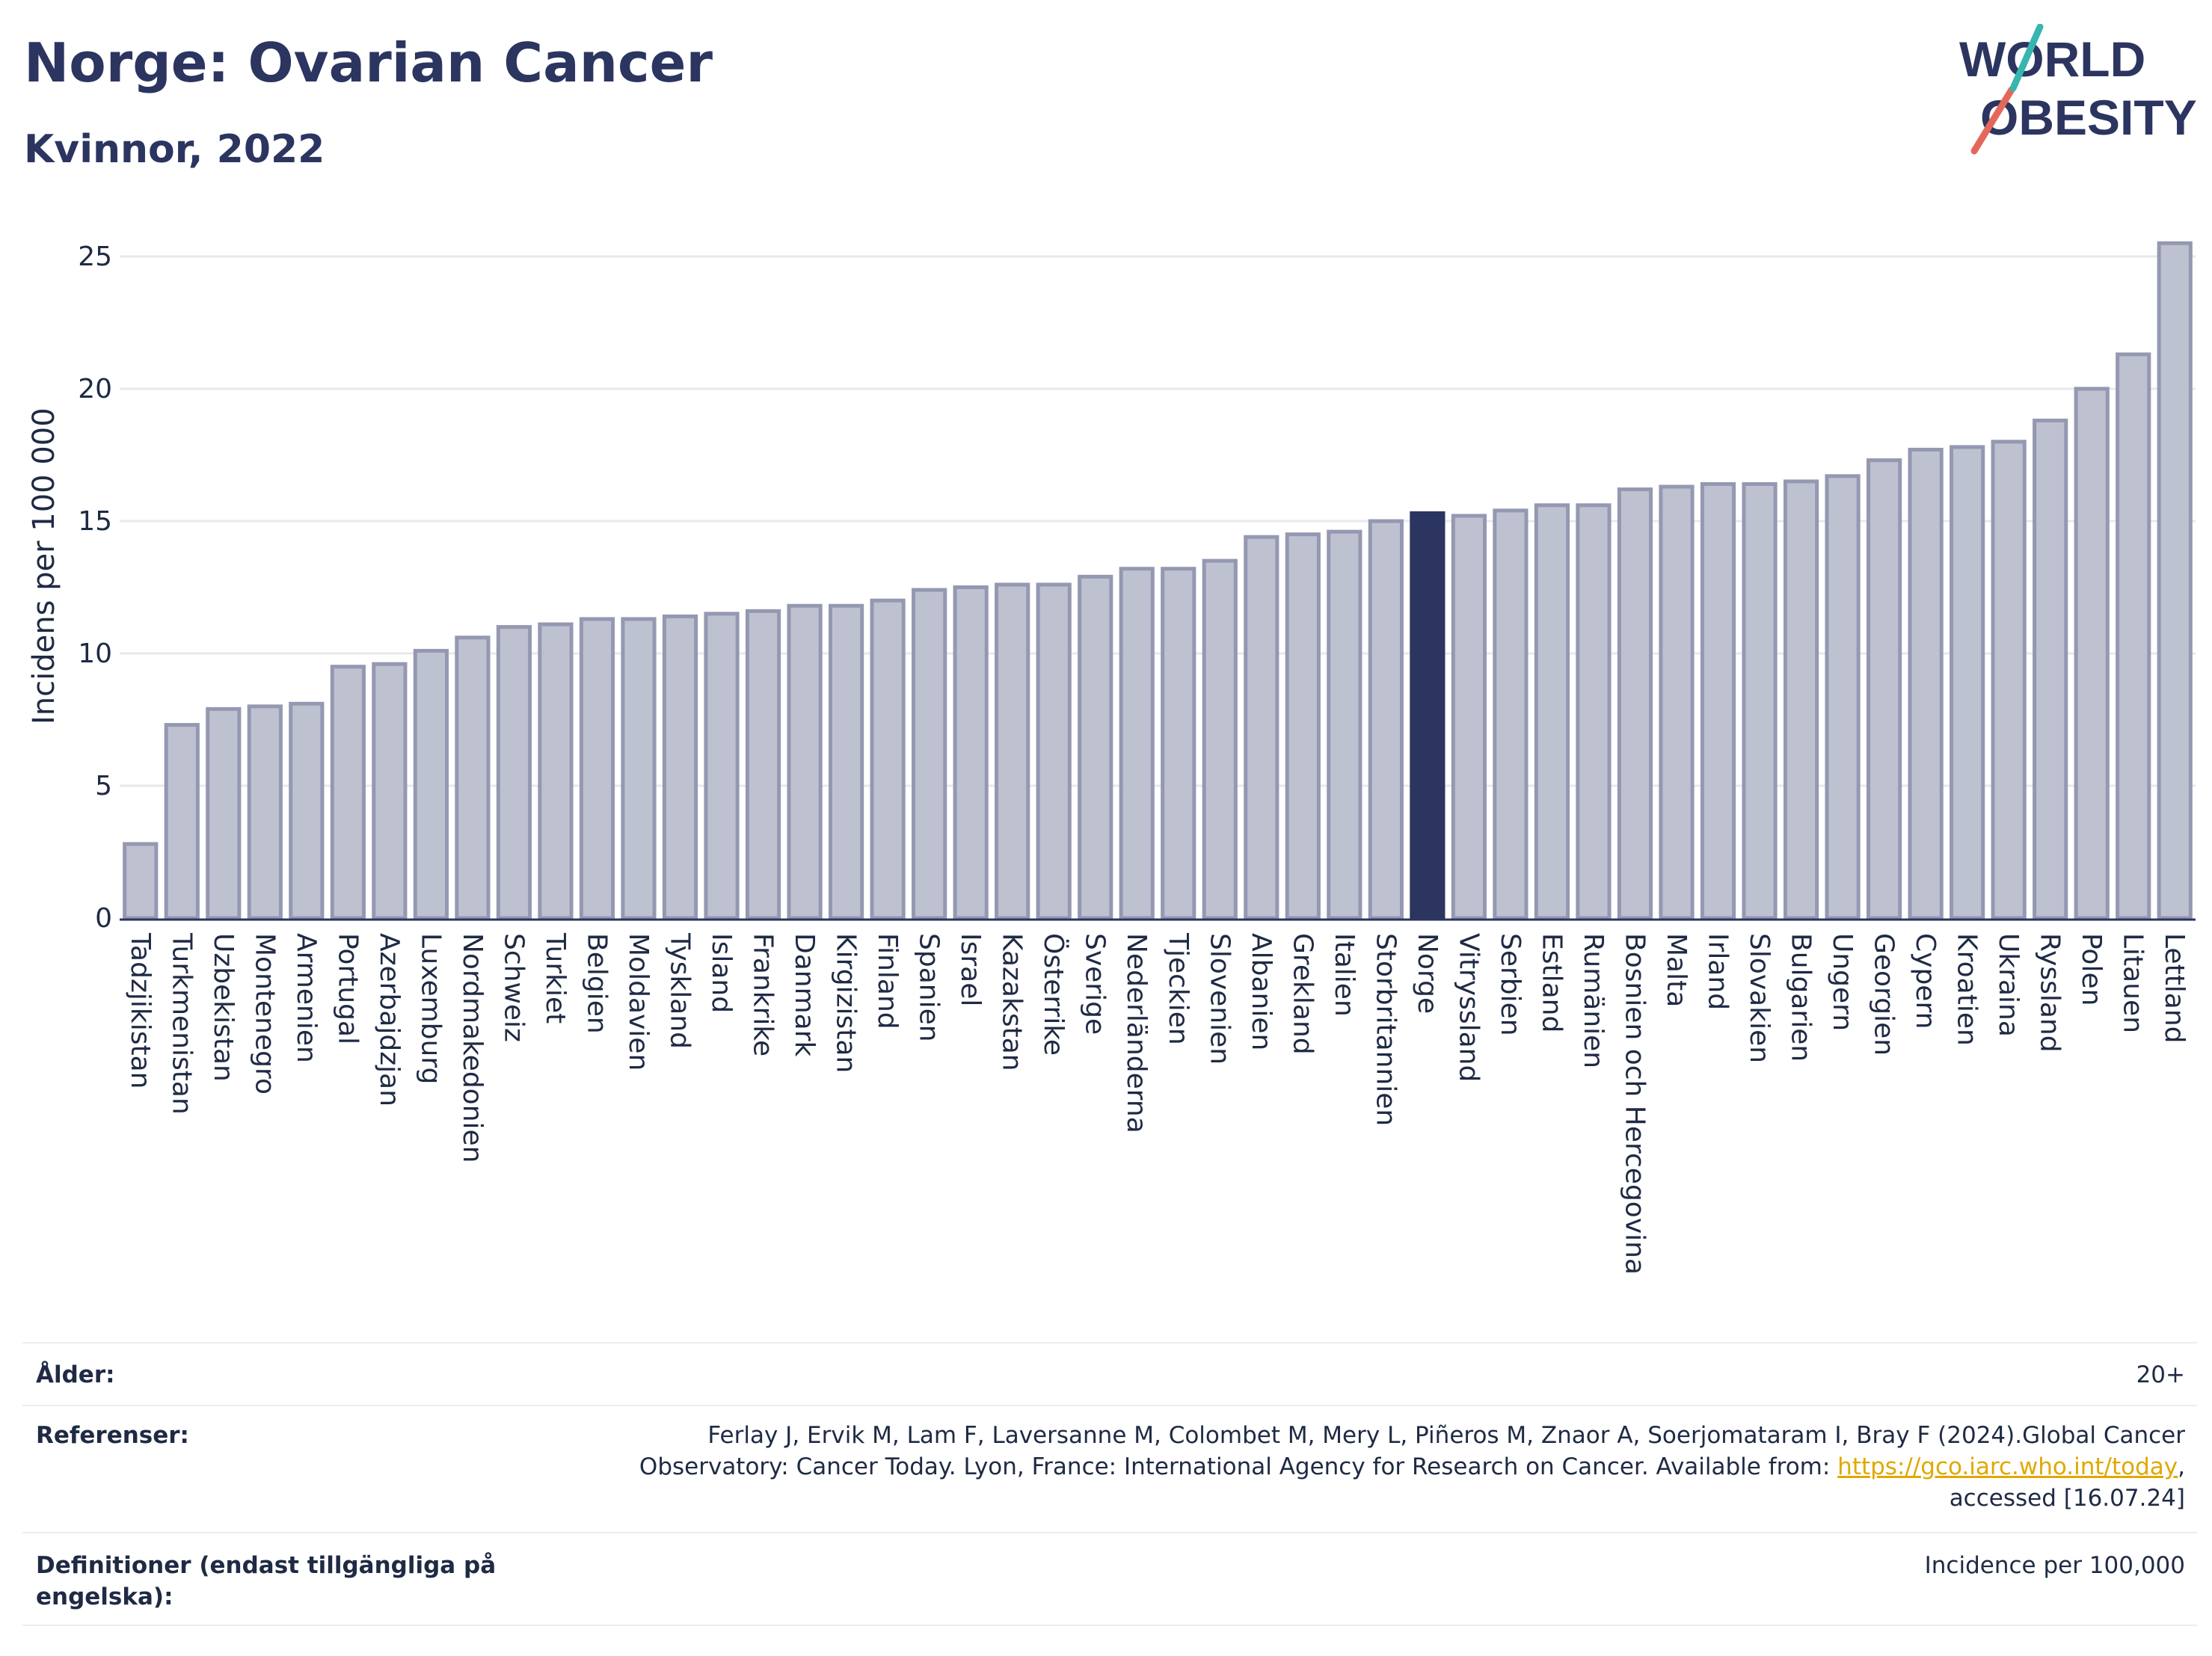 The image size is (2212, 1656). I want to click on references-line-2-suffix: ,, so click(2181, 1466).